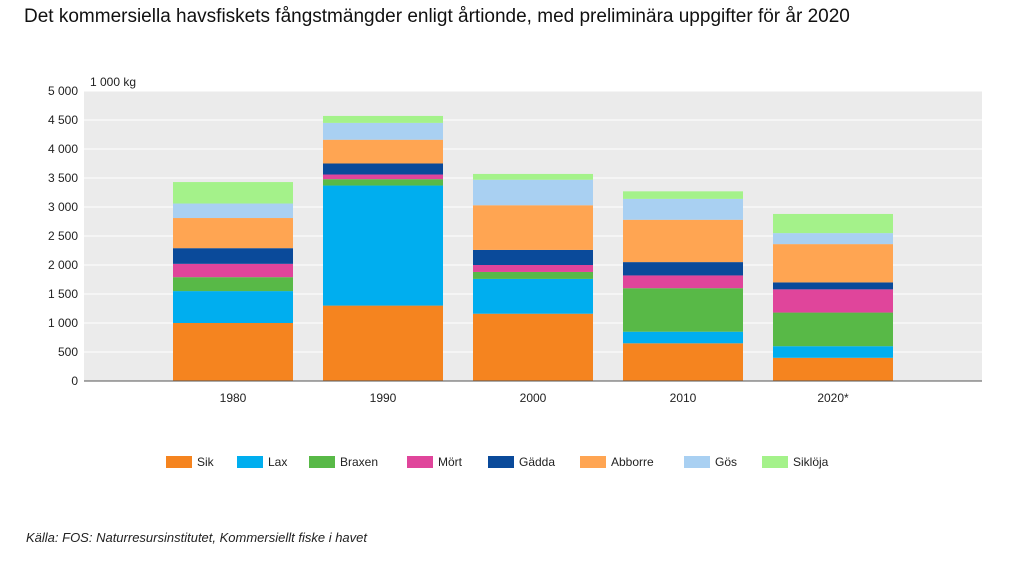  What do you see at coordinates (233, 233) in the screenshot?
I see `bar-abborre-1980` at bounding box center [233, 233].